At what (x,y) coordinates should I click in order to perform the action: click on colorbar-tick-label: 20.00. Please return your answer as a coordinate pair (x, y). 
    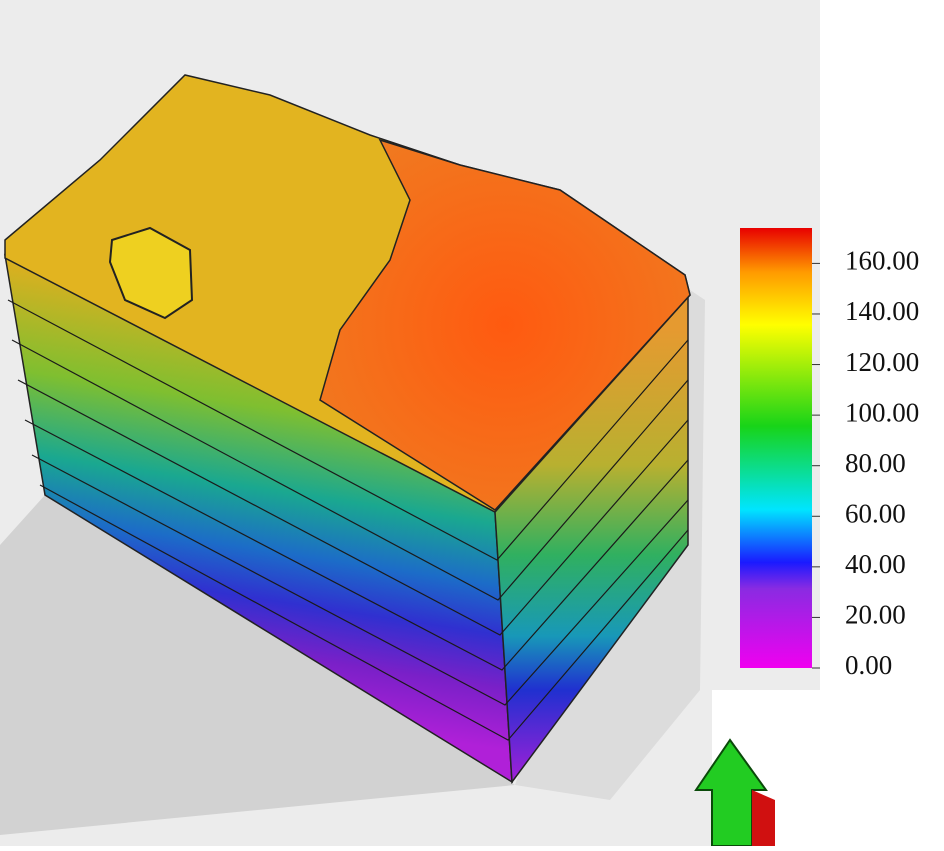
    Looking at the image, I should click on (875, 615).